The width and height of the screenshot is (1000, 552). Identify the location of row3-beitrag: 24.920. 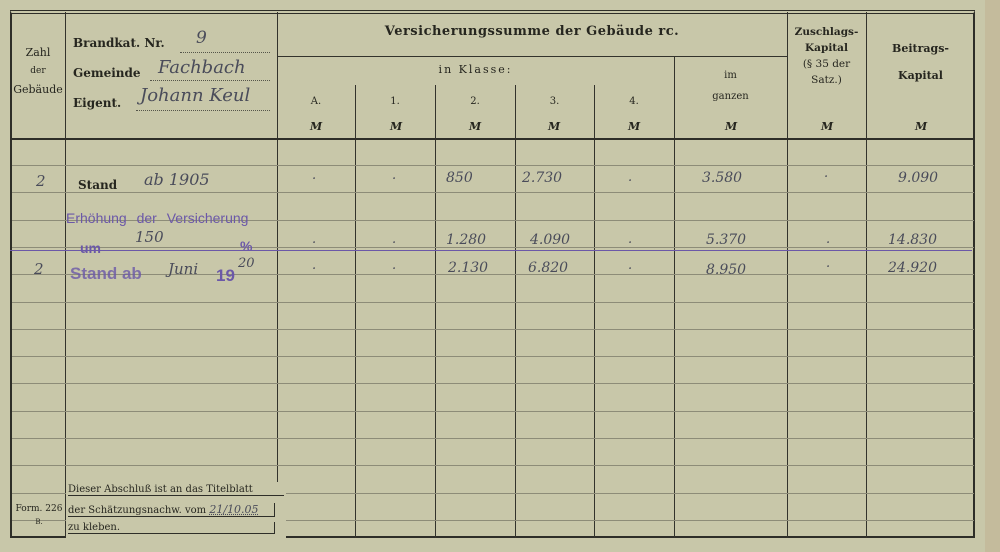
(912, 268).